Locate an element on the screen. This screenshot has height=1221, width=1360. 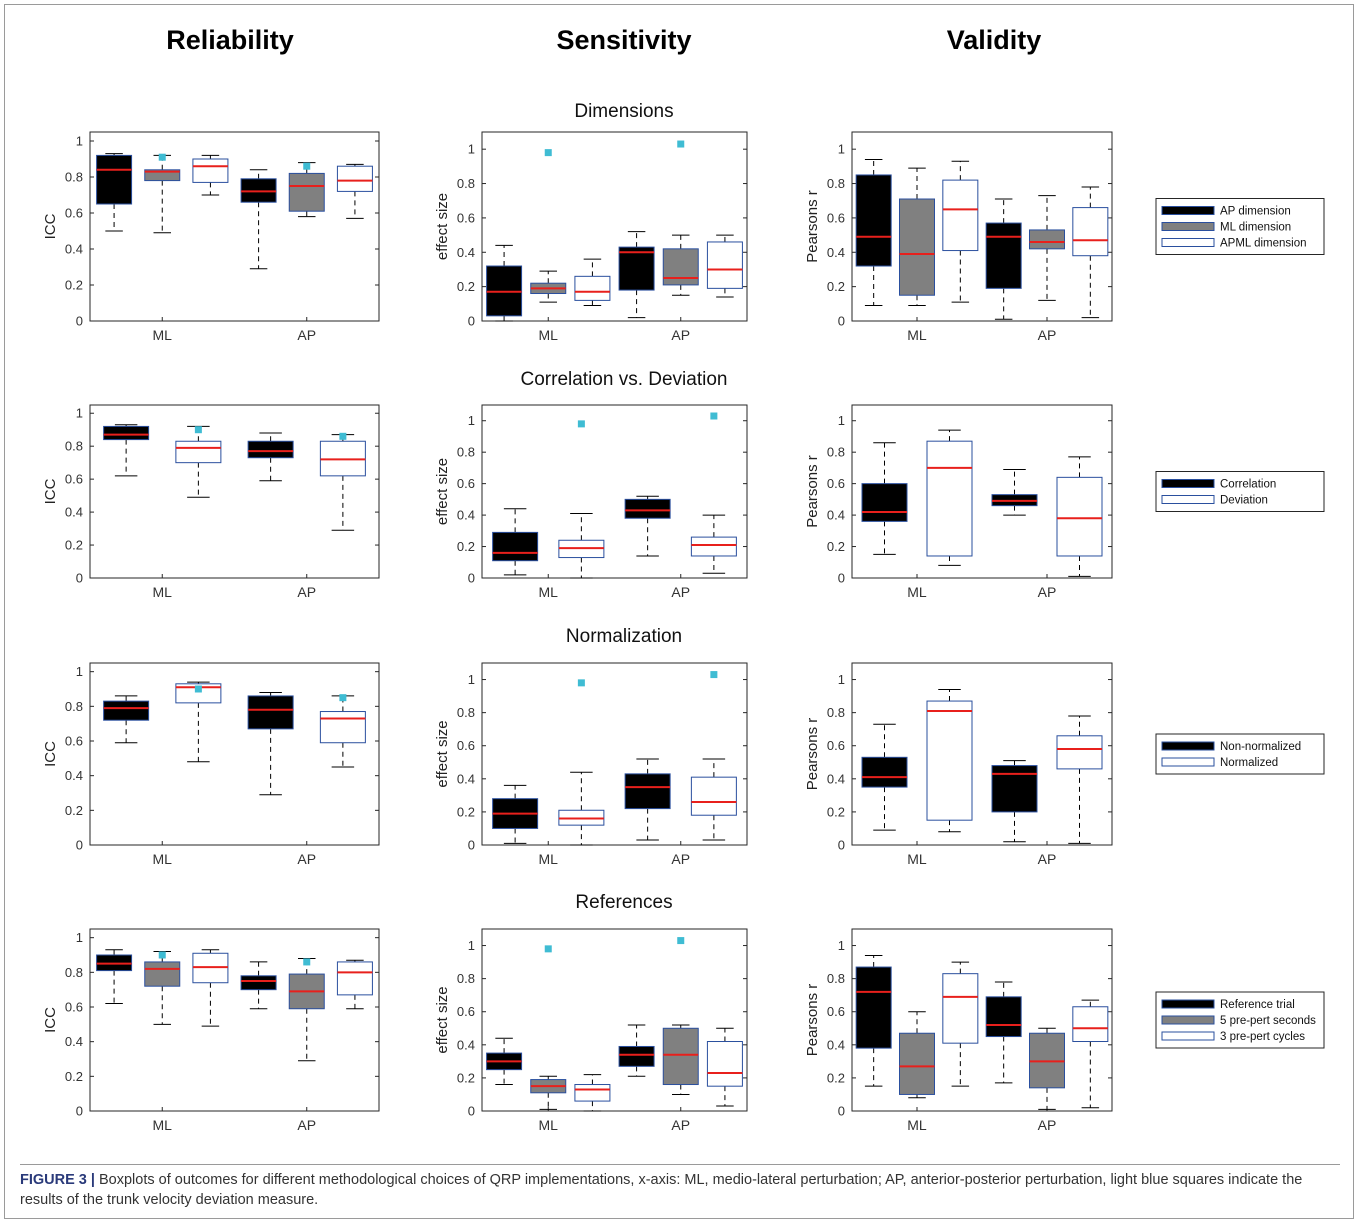
panel-validity: 0 0.2 0.4 0.6 0.8 1 Pearsons r ML AP is located at coordinates (958, 237).